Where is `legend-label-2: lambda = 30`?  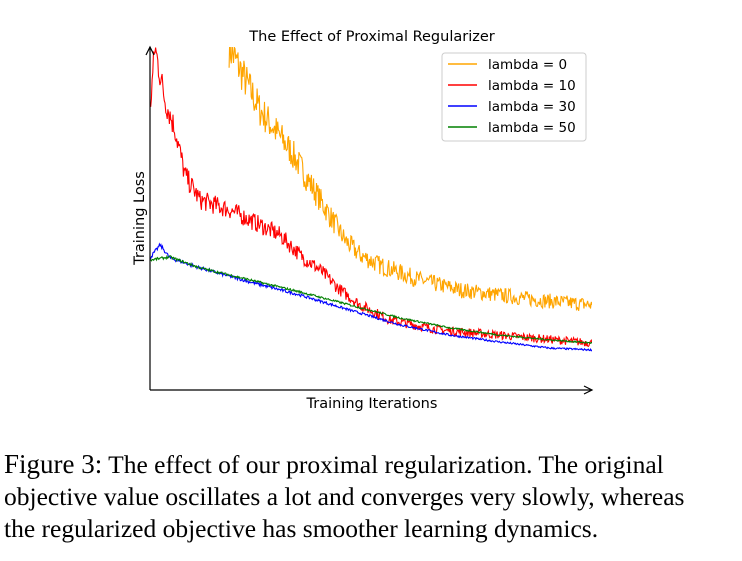
legend-label-2: lambda = 30 is located at coordinates (532, 107).